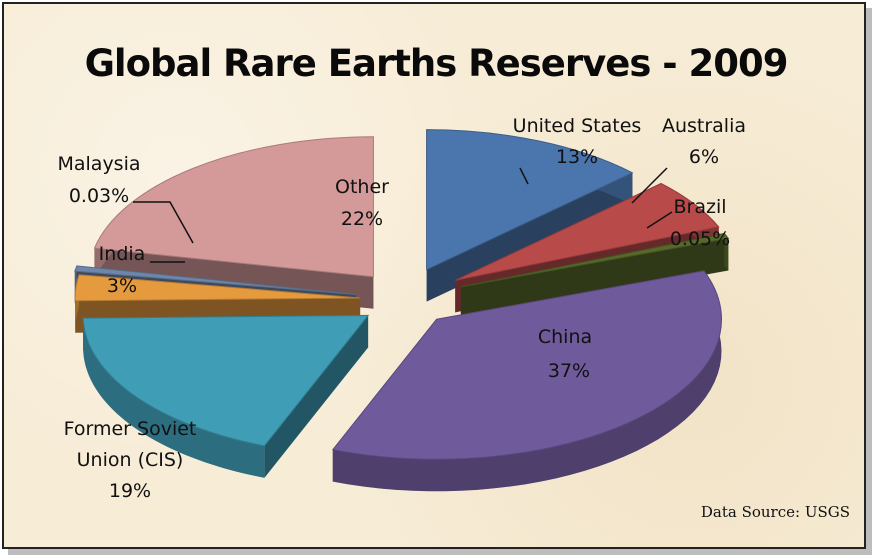  I want to click on pie-slice-former-soviet-union-cis, so click(226, 396).